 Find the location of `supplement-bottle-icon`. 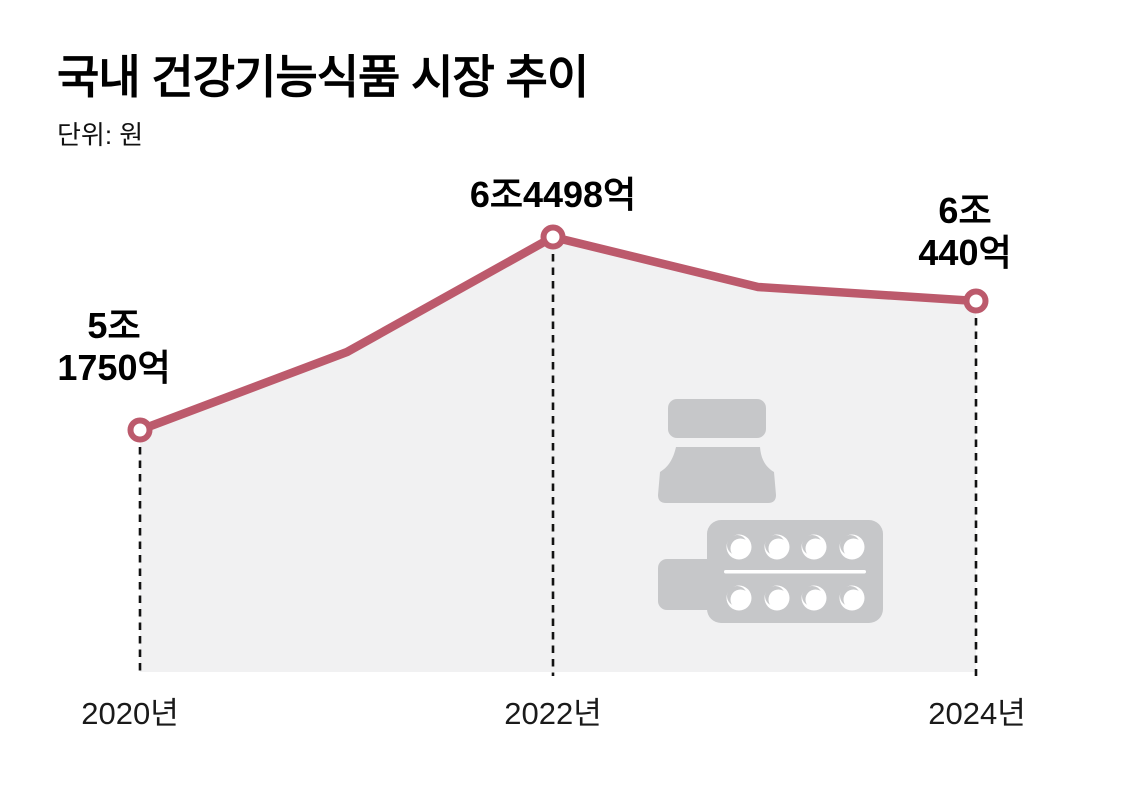

supplement-bottle-icon is located at coordinates (717, 451).